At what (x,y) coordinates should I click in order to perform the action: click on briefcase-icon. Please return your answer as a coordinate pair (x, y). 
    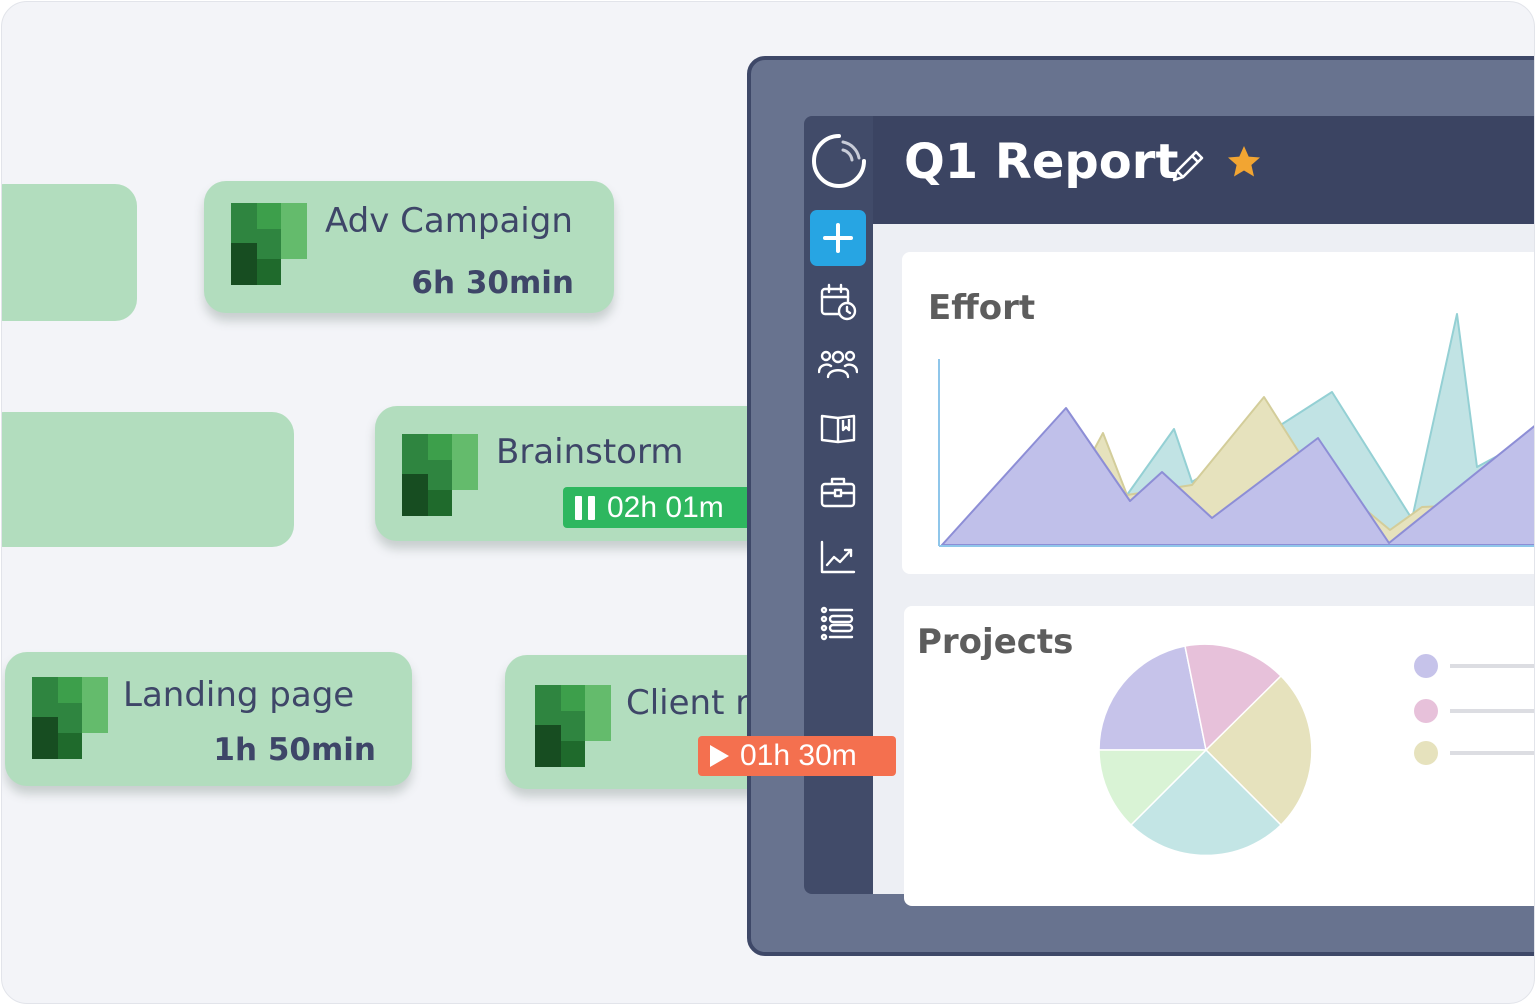
    Looking at the image, I should click on (838, 493).